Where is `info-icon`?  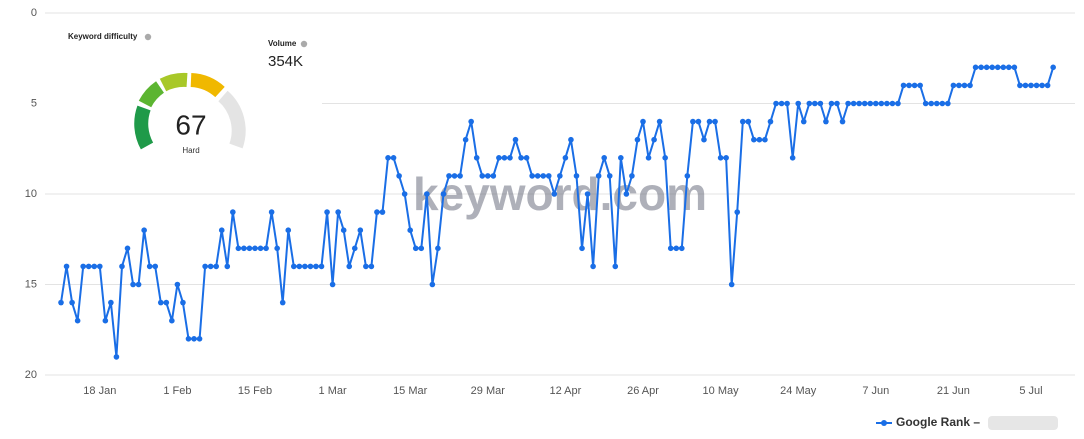
info-icon is located at coordinates (304, 44).